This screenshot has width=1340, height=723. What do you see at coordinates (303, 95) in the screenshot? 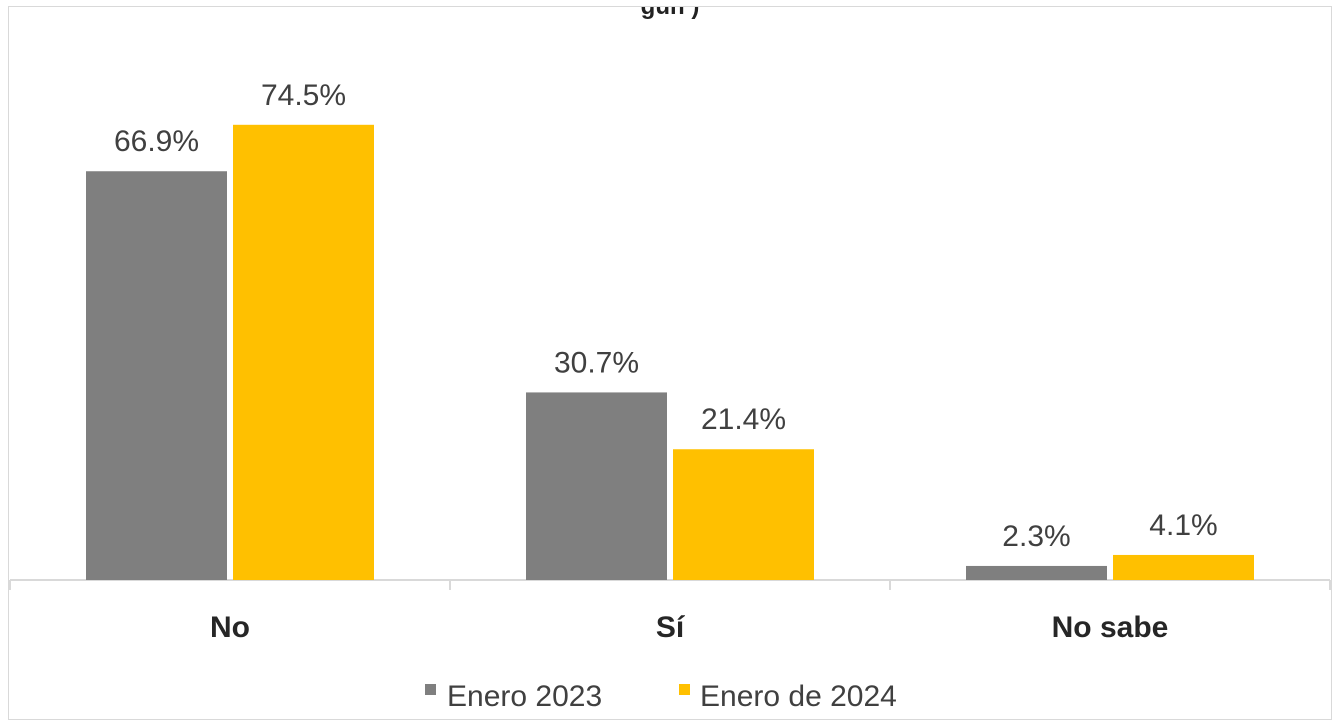
I see `data-label: 74.5%` at bounding box center [303, 95].